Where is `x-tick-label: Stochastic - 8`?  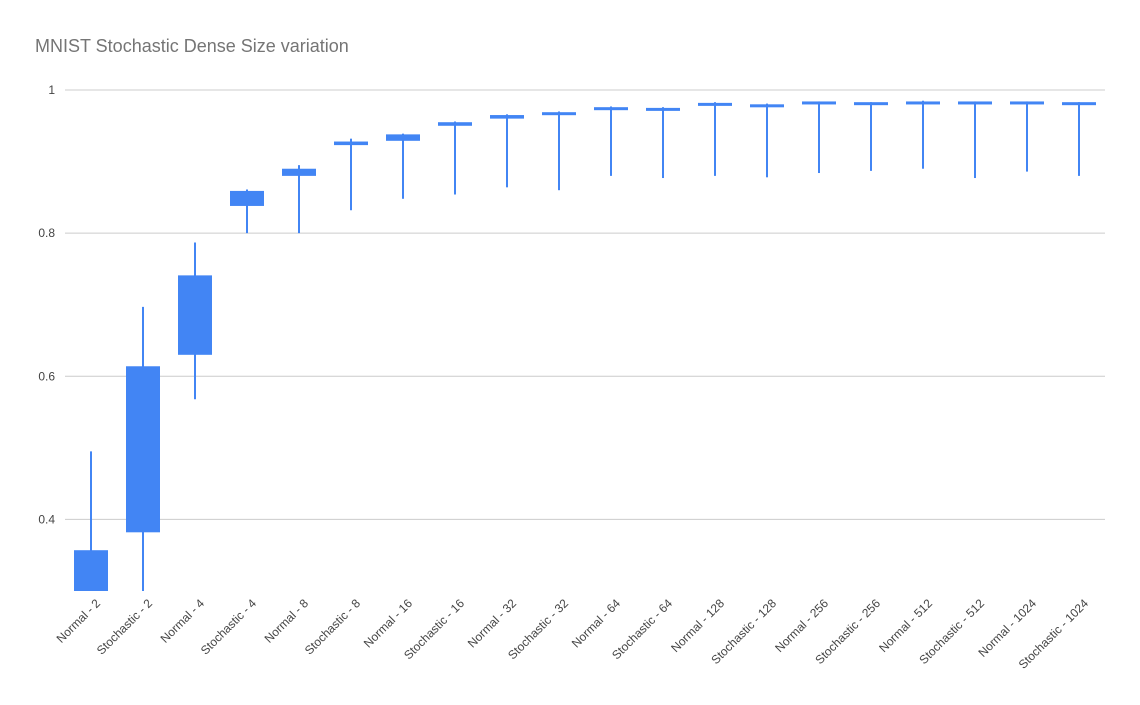
x-tick-label: Stochastic - 8 is located at coordinates (333, 627).